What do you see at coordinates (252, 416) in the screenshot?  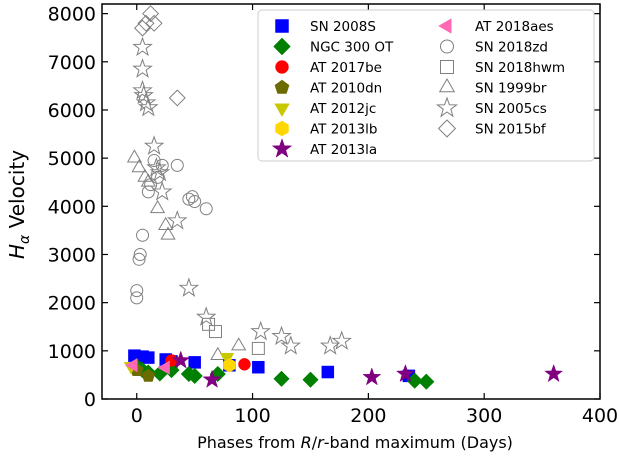 I see `x-tick-label: 100` at bounding box center [252, 416].